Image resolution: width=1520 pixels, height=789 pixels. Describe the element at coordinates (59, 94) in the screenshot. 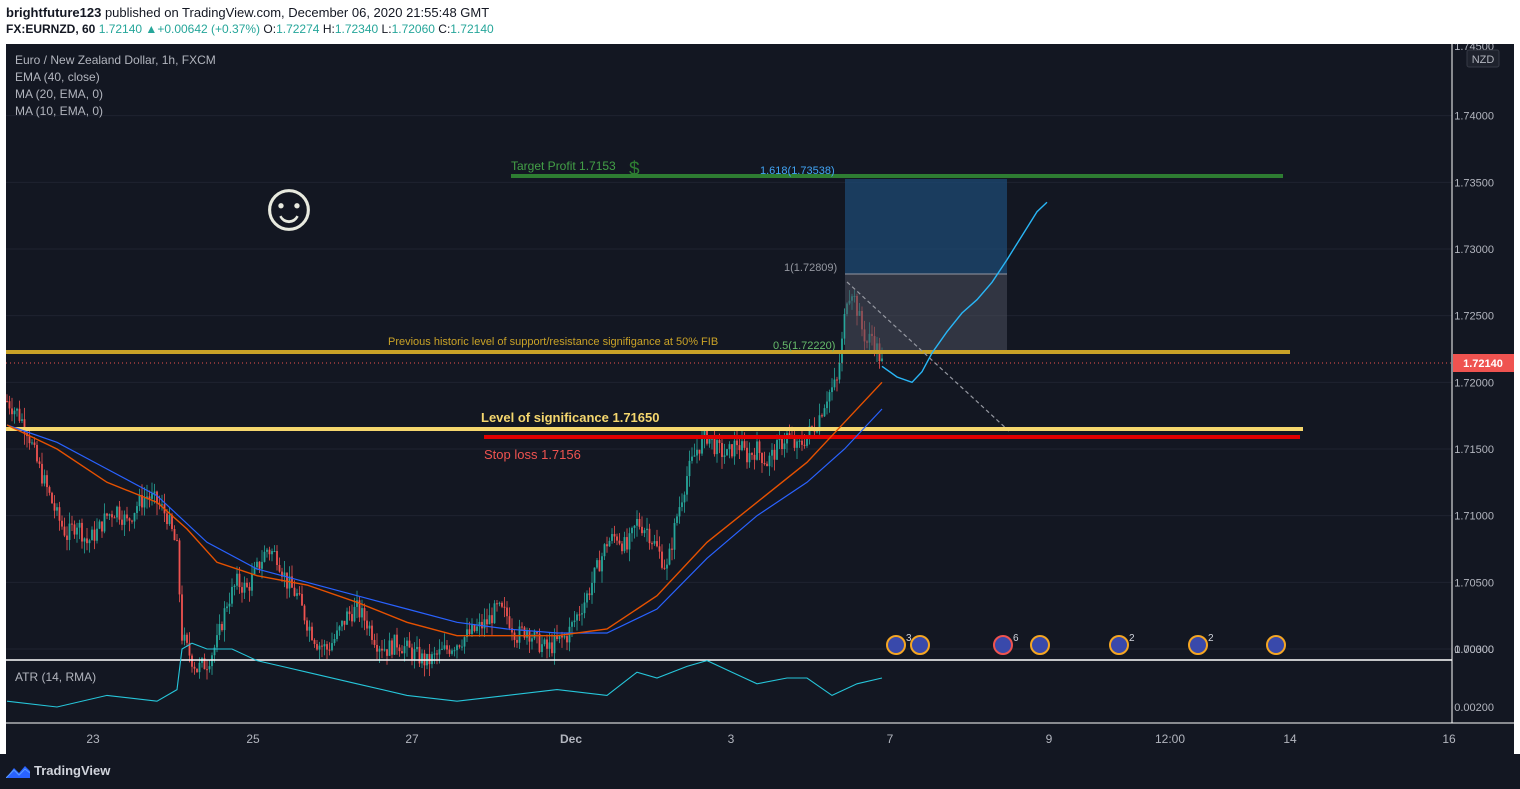

I see `legend-ma20: MA (20, EMA, 0)` at that location.